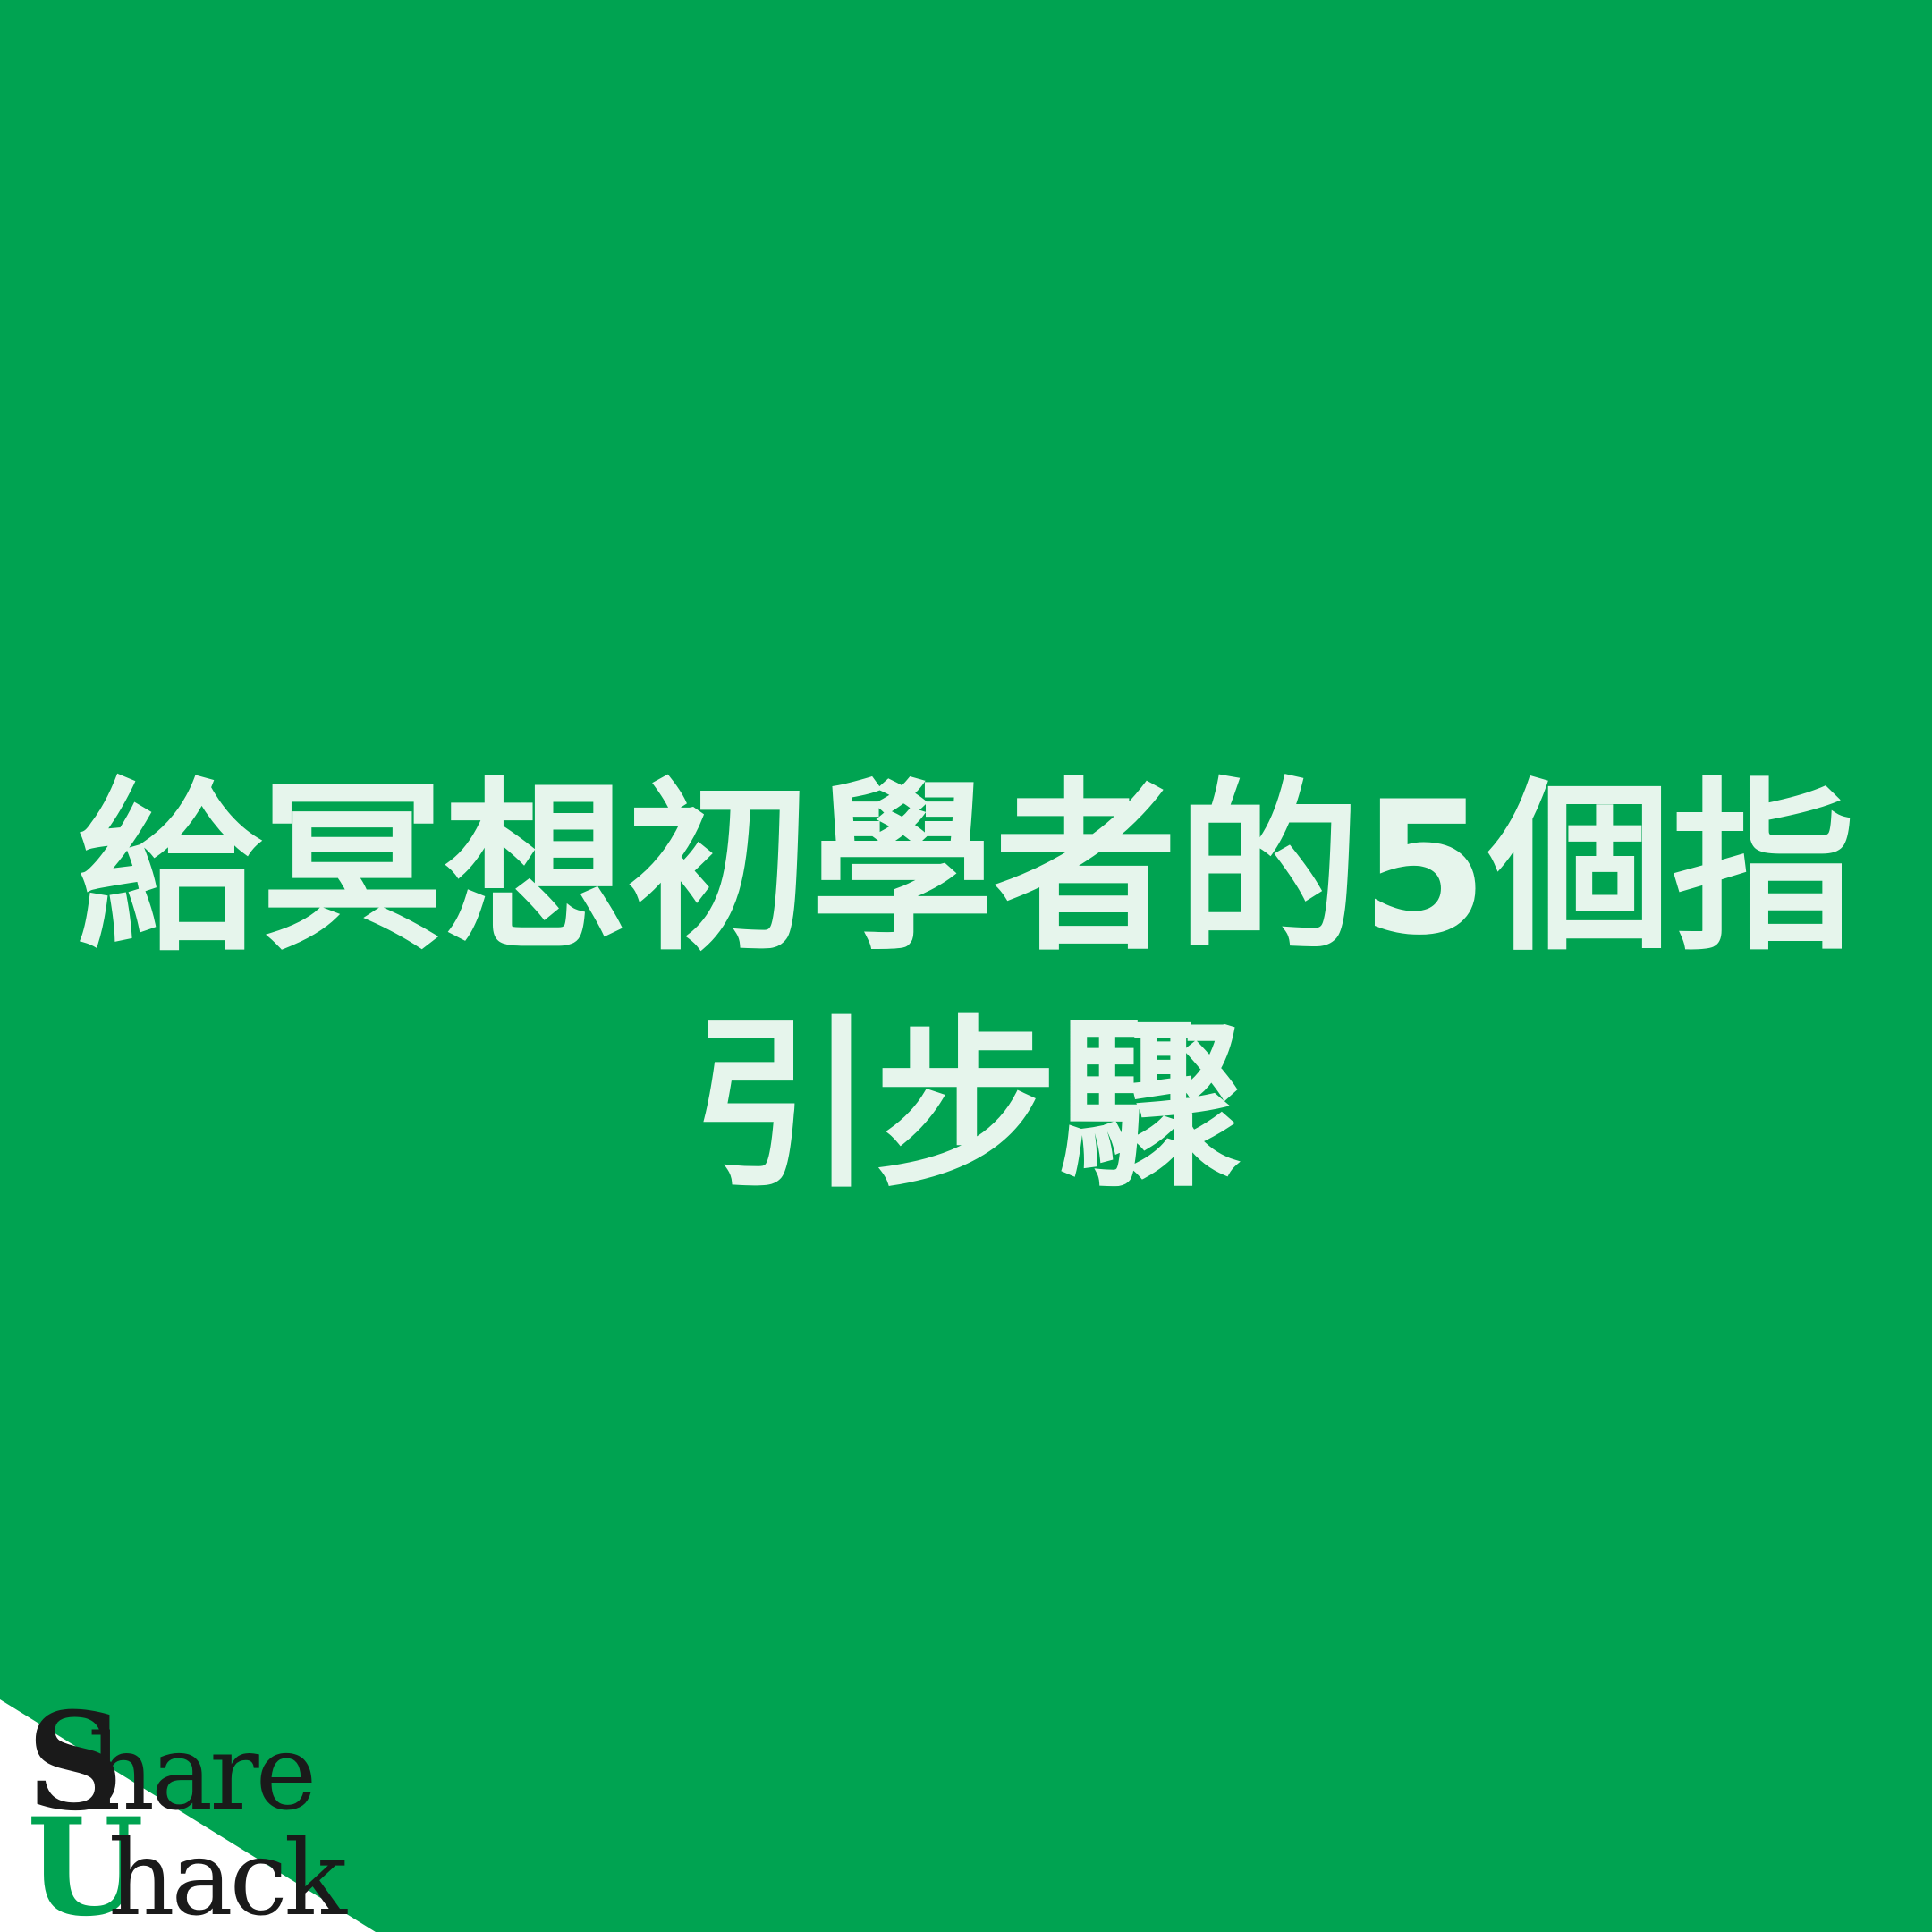 The height and width of the screenshot is (1932, 1932). I want to click on wedge-shape, so click(188, 1815).